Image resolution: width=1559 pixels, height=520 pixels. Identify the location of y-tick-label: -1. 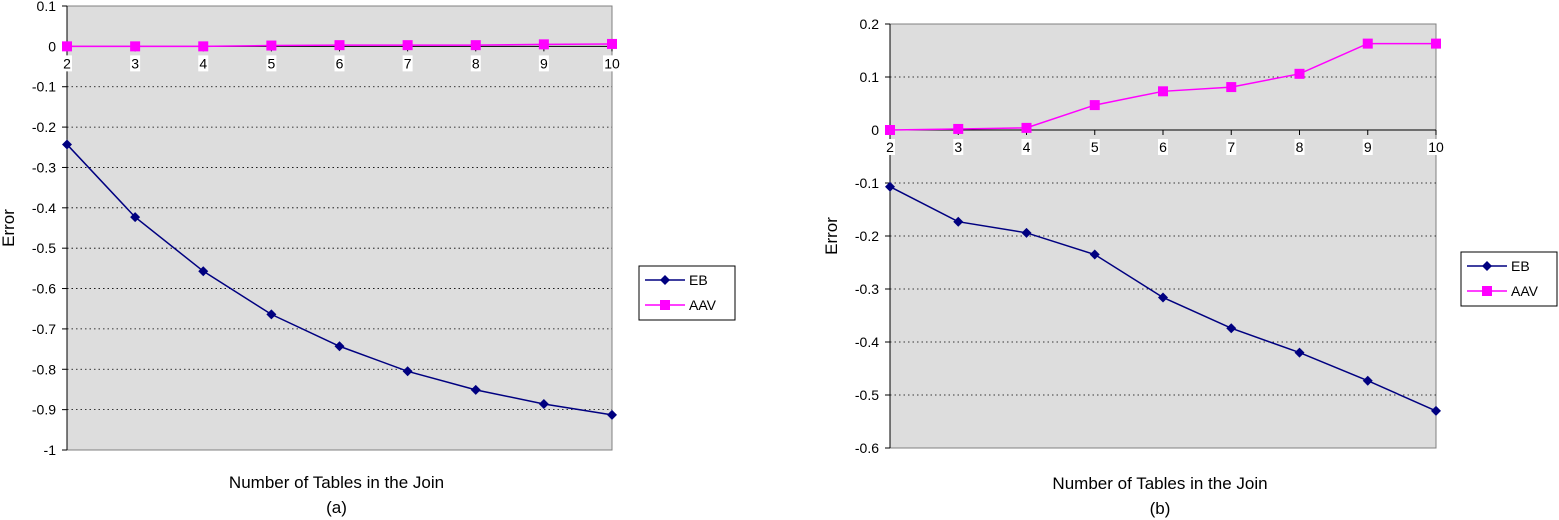
(50, 450).